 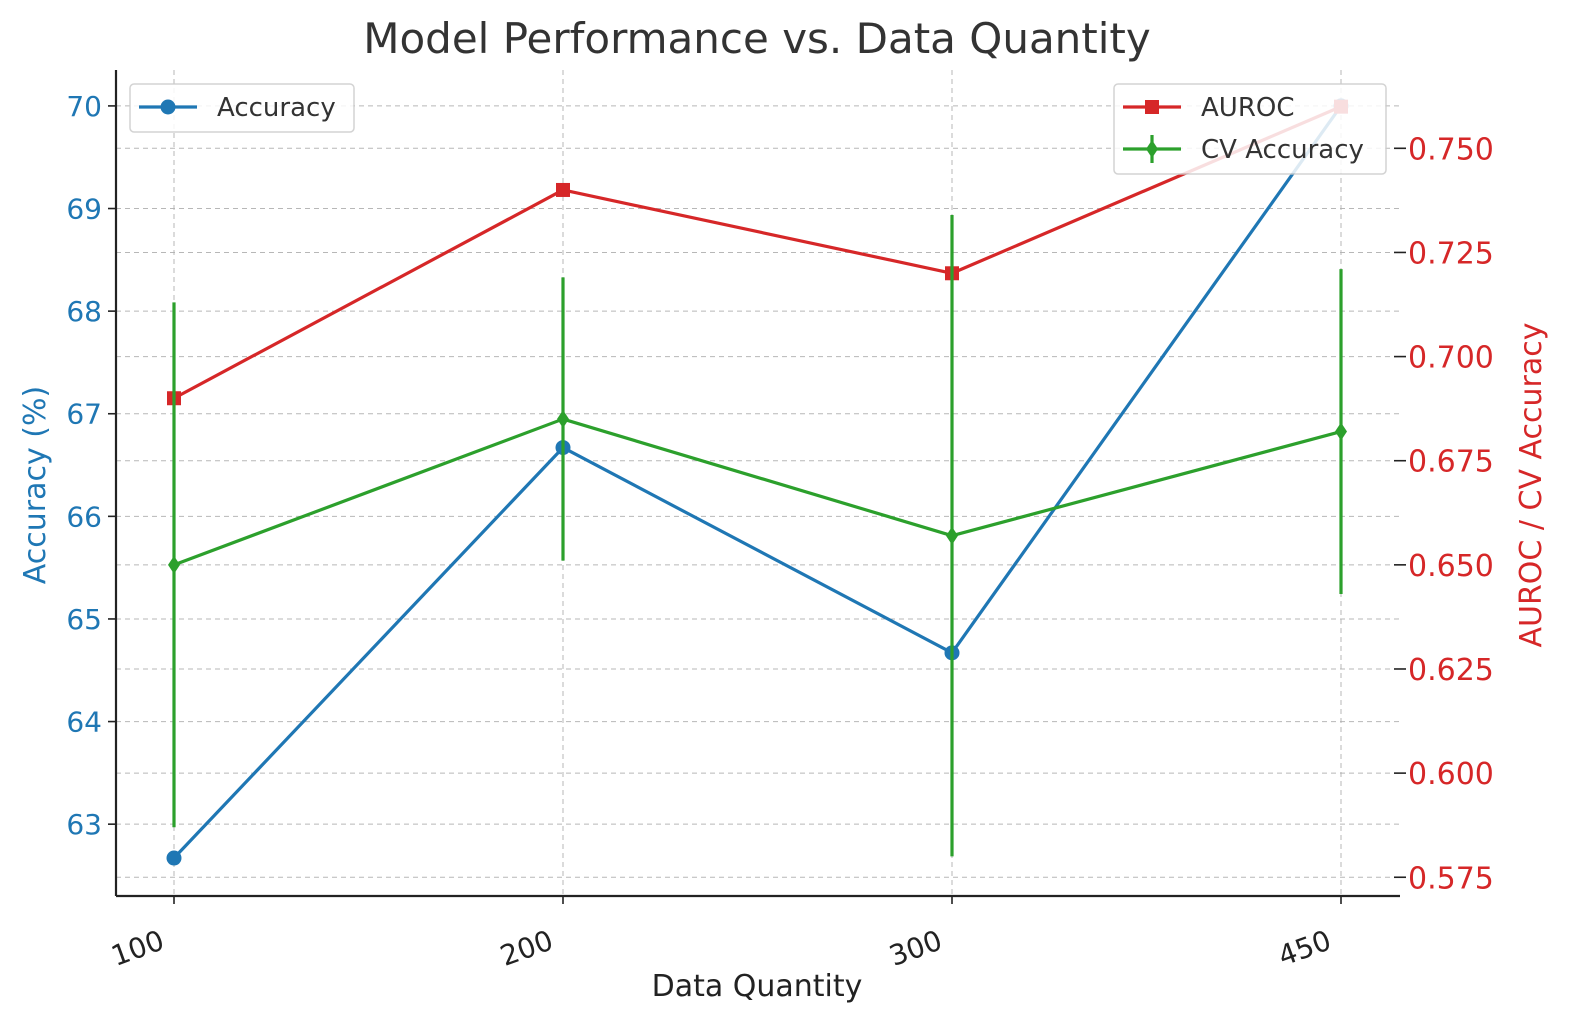 What do you see at coordinates (84, 106) in the screenshot?
I see `left-tick-label: 70` at bounding box center [84, 106].